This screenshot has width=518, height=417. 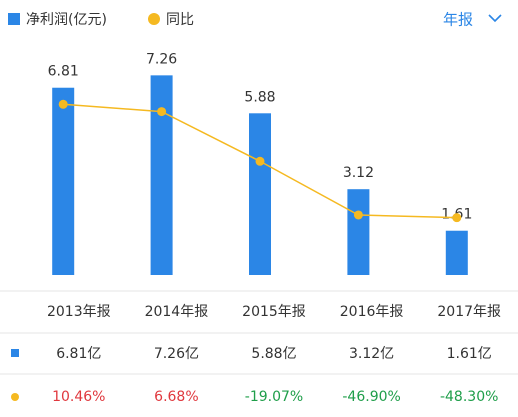 What do you see at coordinates (495, 18) in the screenshot?
I see `dropdown-arrow` at bounding box center [495, 18].